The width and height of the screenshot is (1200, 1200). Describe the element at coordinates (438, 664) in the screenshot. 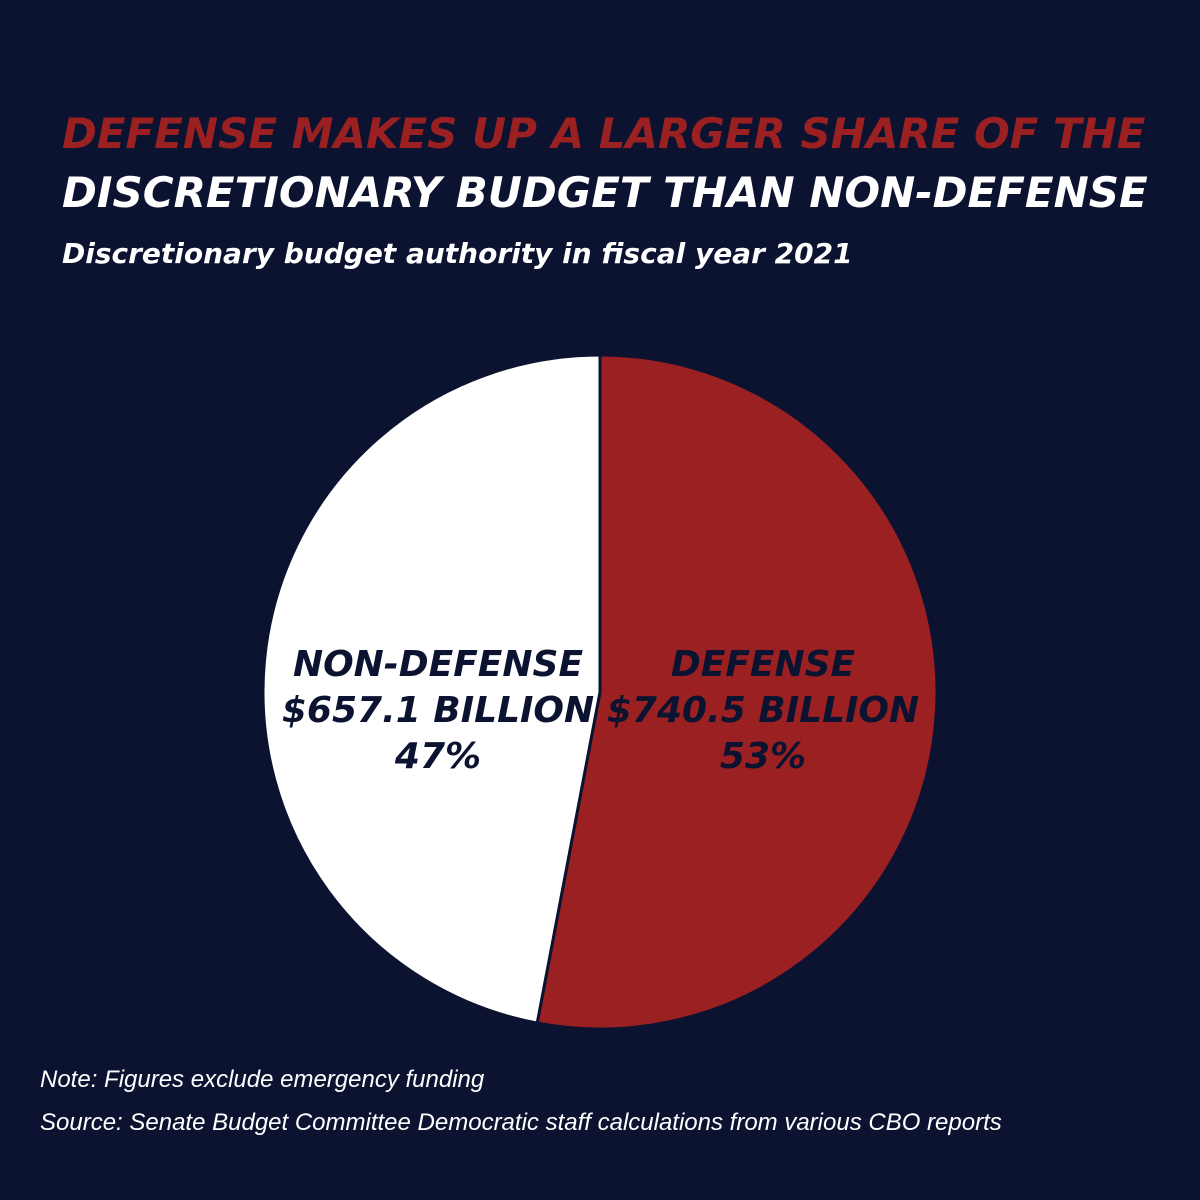

I see `non-defense-name-label: NON-DEFENSE` at that location.